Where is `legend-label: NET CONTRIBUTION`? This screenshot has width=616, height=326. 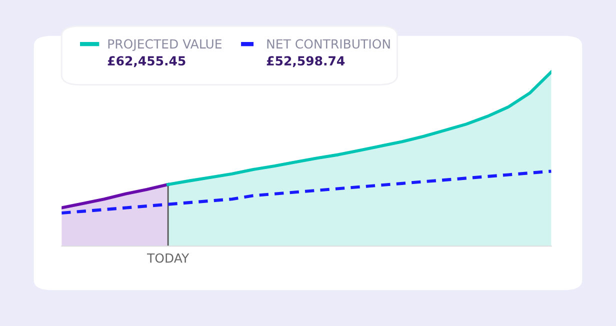 legend-label: NET CONTRIBUTION is located at coordinates (328, 44).